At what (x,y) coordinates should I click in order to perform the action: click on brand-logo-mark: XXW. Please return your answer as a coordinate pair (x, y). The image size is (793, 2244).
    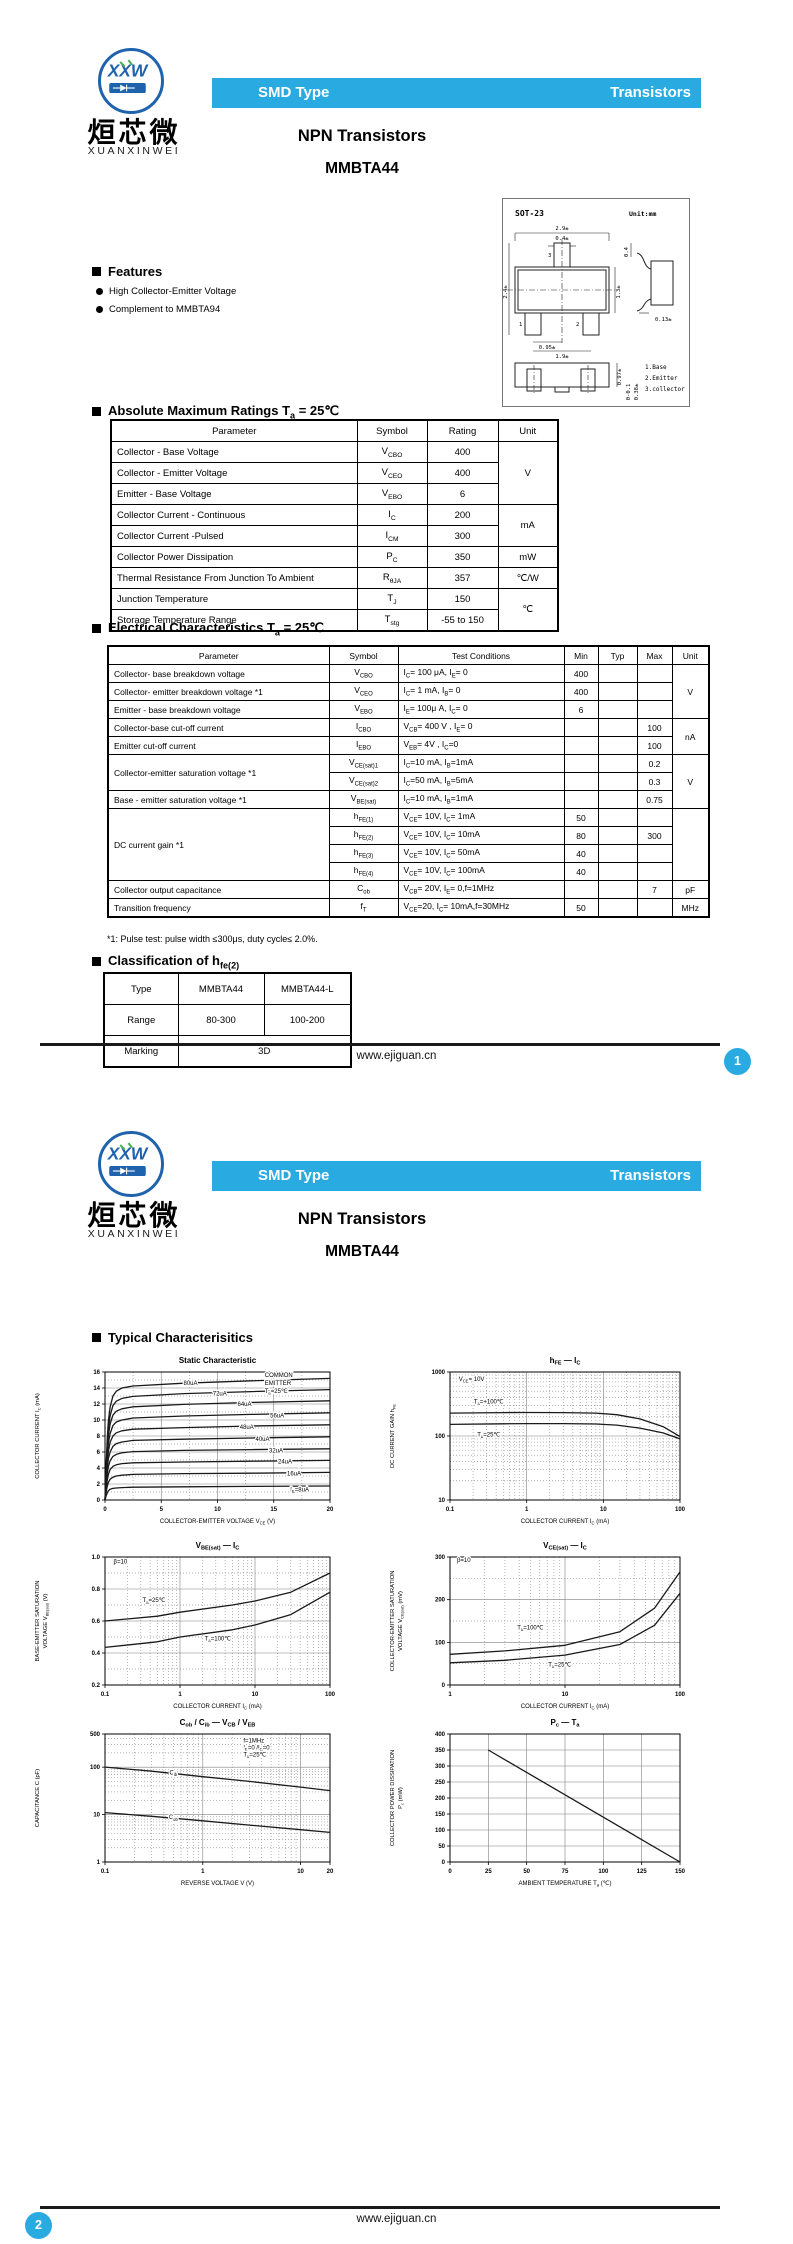
    Looking at the image, I should click on (128, 76).